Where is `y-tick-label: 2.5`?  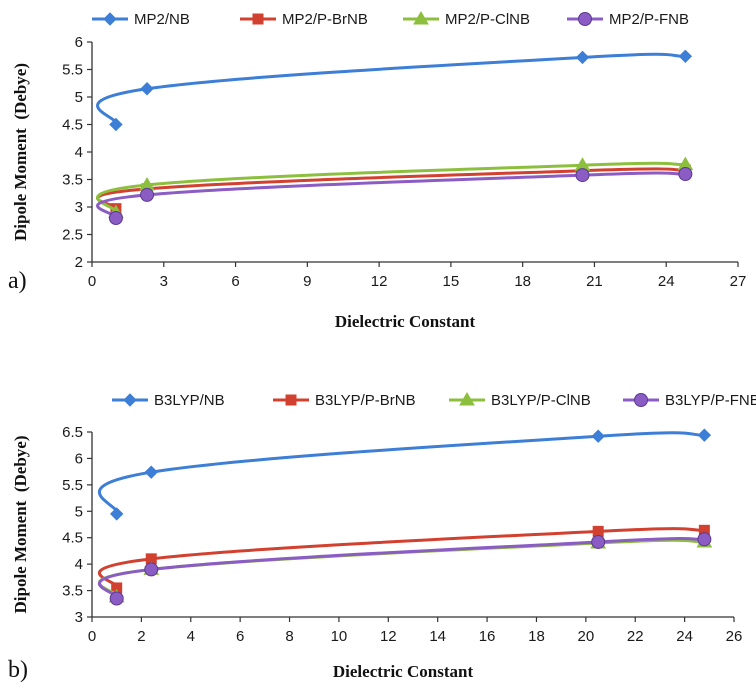
y-tick-label: 2.5 is located at coordinates (72, 235).